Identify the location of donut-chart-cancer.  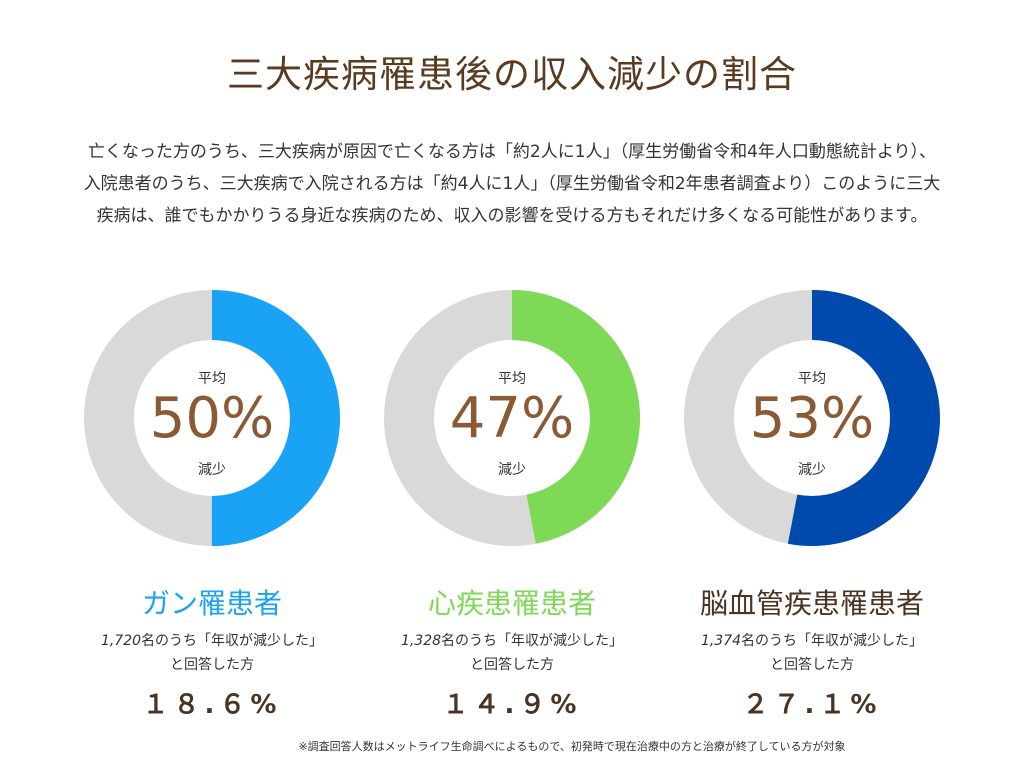
(212, 418).